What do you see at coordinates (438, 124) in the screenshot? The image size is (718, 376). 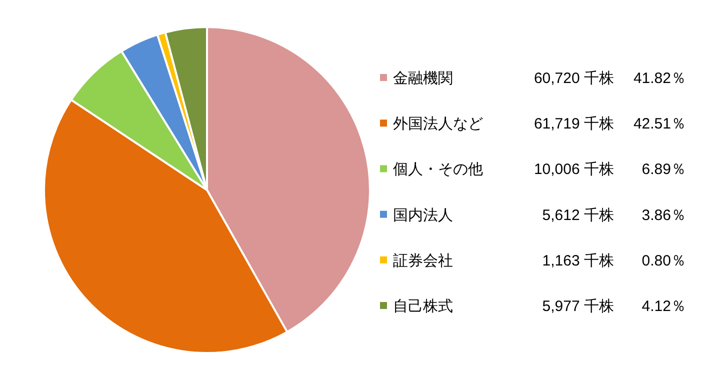 I see `legend-label: 外国法人など` at bounding box center [438, 124].